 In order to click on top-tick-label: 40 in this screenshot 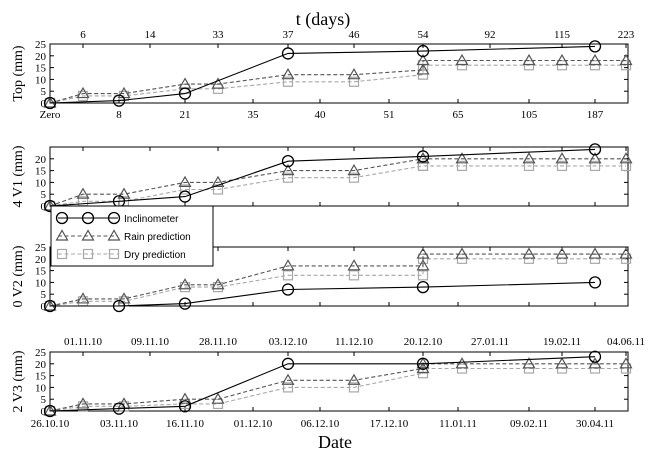, I will do `click(321, 115)`.